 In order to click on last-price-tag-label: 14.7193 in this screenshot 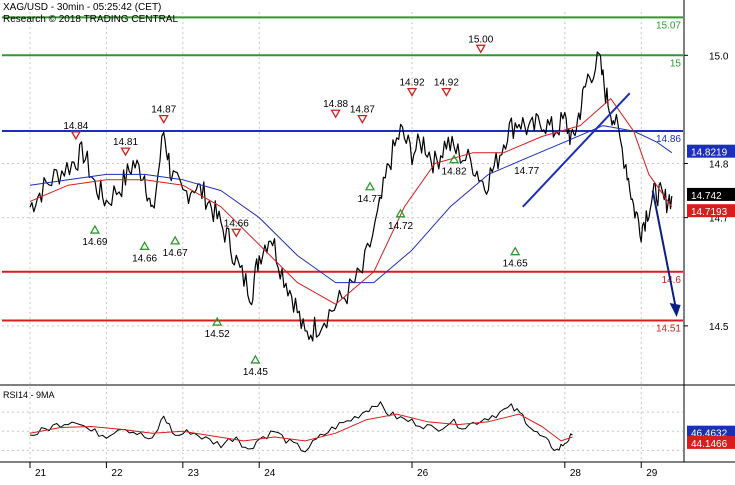, I will do `click(709, 212)`.